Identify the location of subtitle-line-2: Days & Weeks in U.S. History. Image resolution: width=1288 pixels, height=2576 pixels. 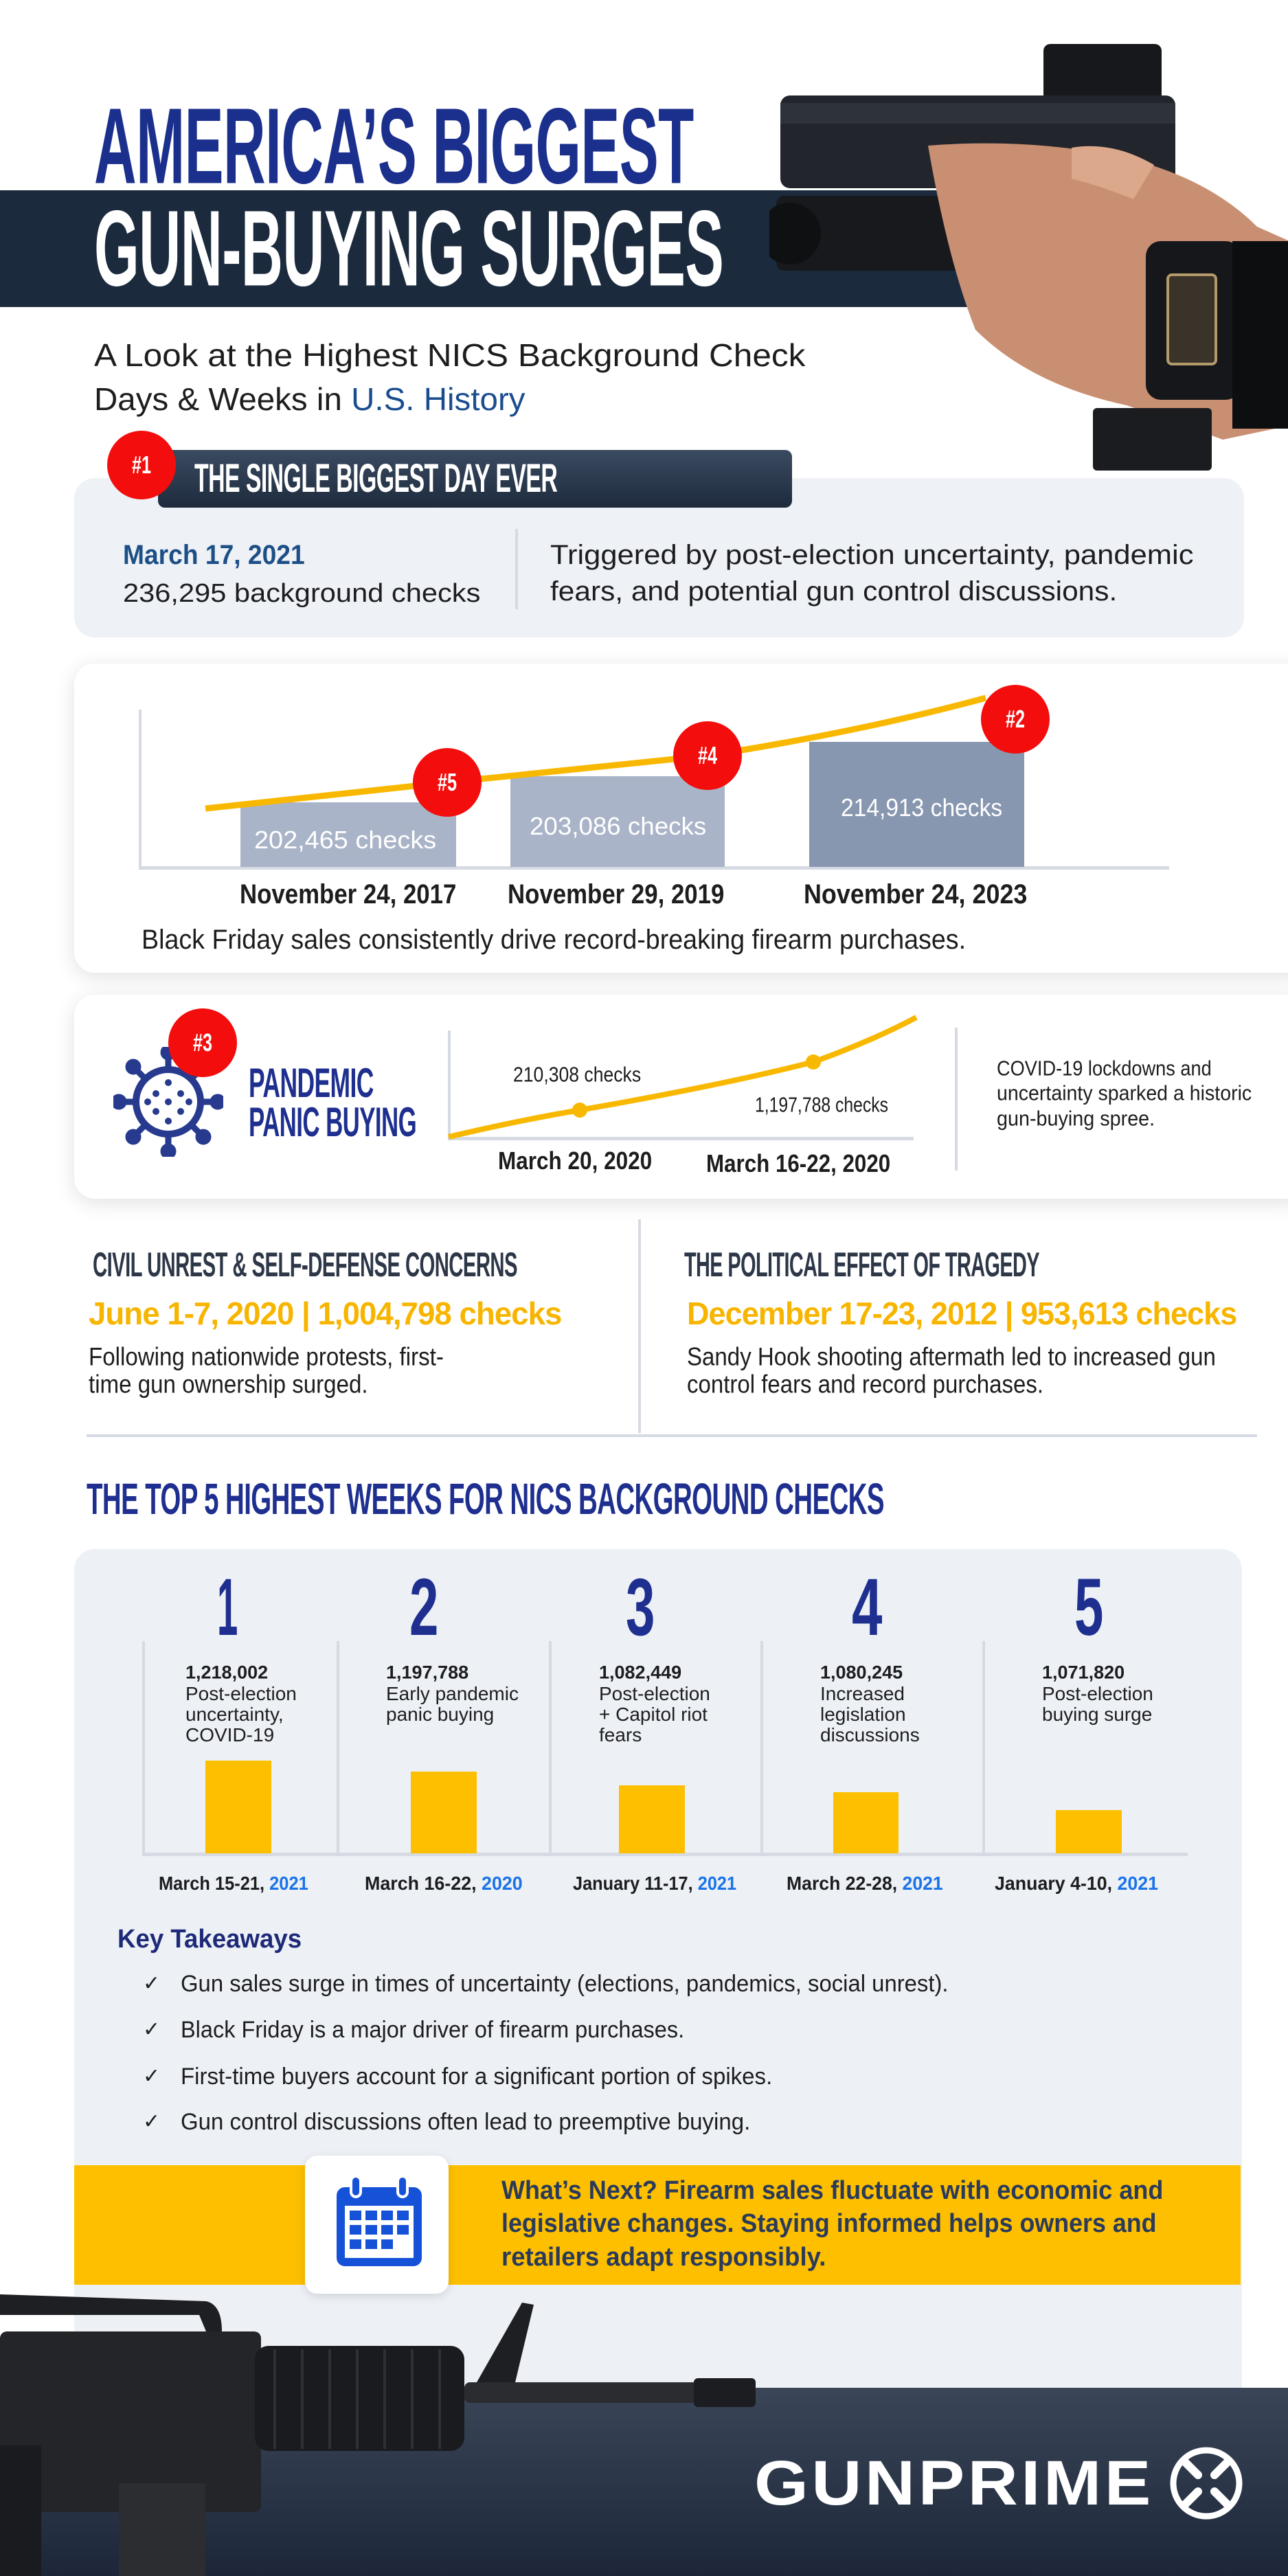
(310, 399).